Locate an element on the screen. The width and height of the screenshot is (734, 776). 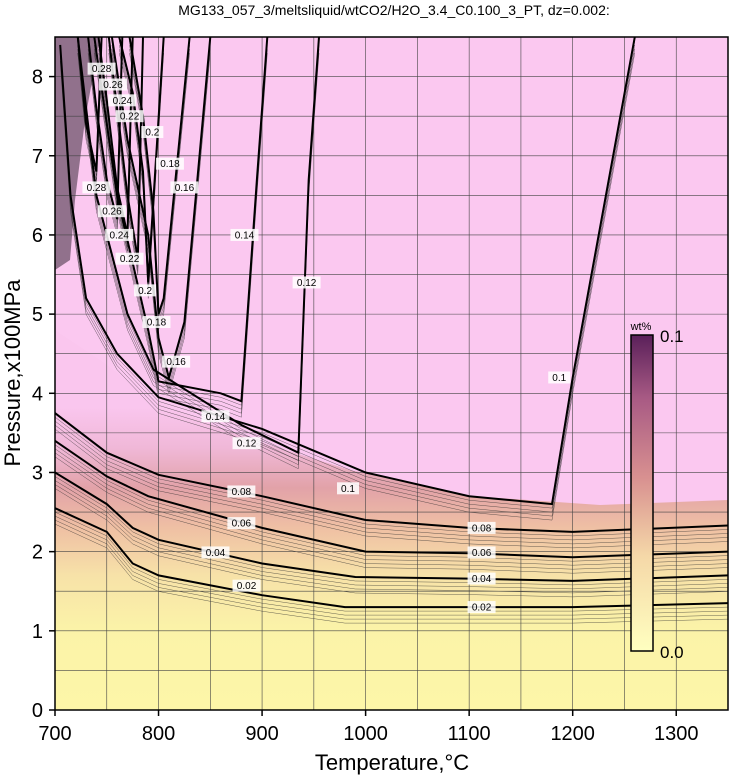
x-axis-label: Temperature,°C is located at coordinates (392, 762).